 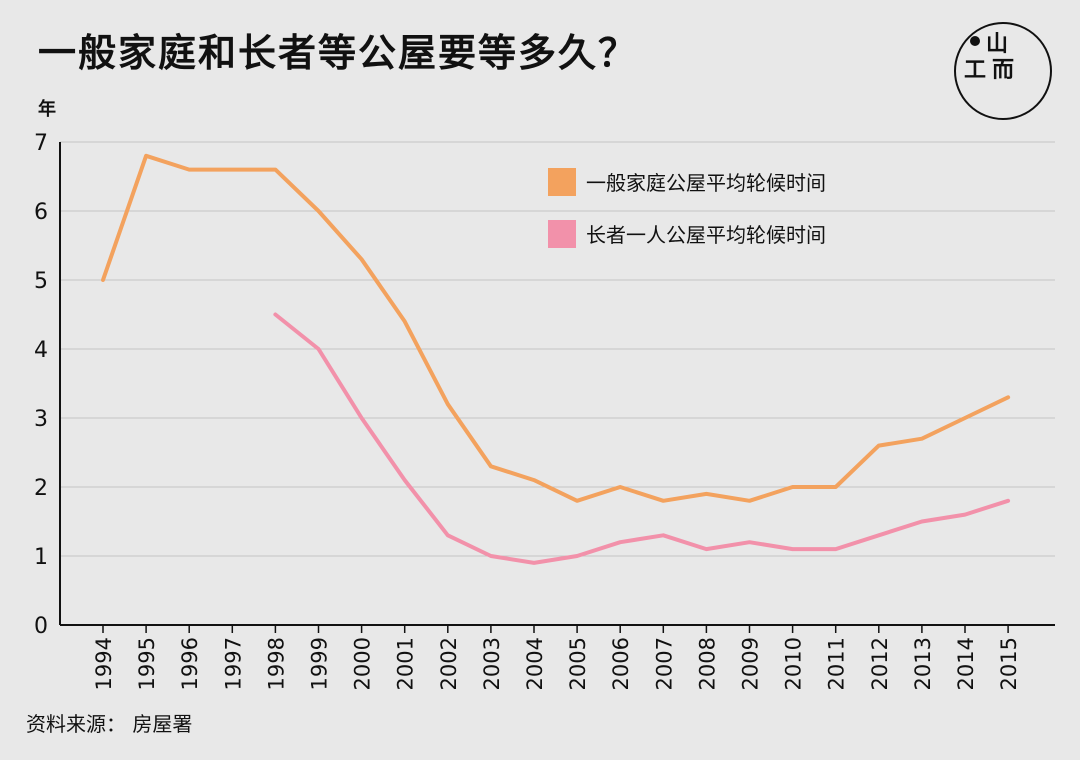 What do you see at coordinates (338, 53) in the screenshot?
I see `chart-title: 一般家庭和长者等公屋要等多久？` at bounding box center [338, 53].